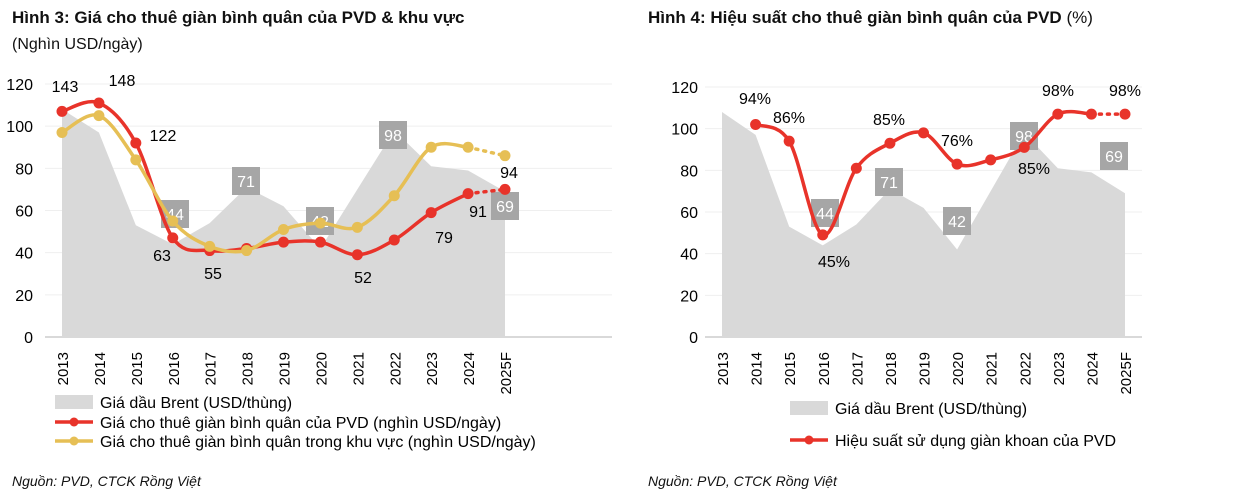 This screenshot has width=1250, height=493. What do you see at coordinates (137, 368) in the screenshot?
I see `x-tick-label: 2015` at bounding box center [137, 368].